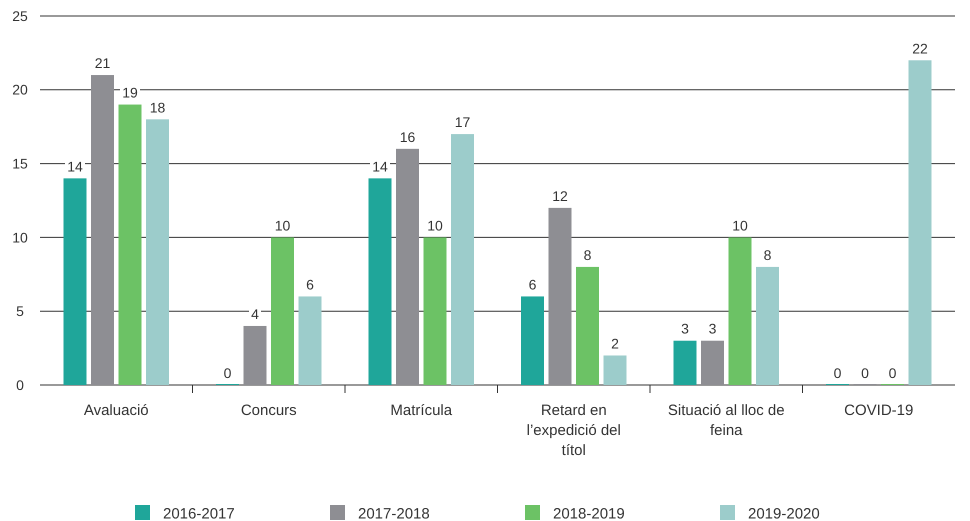 This screenshot has width=970, height=521. I want to click on x-tick-label: Avaluació, so click(116, 410).